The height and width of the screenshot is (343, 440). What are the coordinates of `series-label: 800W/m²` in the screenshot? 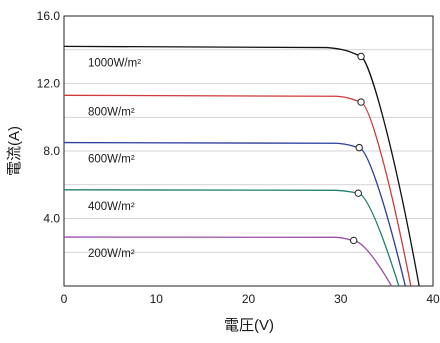 It's located at (111, 112).